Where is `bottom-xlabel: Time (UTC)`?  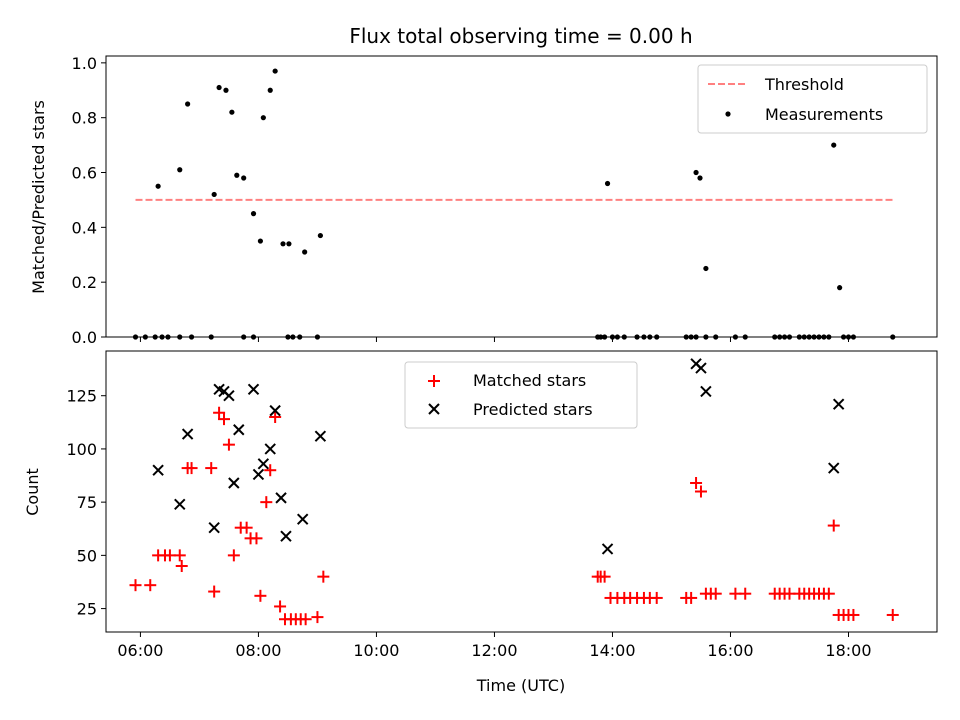 bottom-xlabel: Time (UTC) is located at coordinates (520, 685).